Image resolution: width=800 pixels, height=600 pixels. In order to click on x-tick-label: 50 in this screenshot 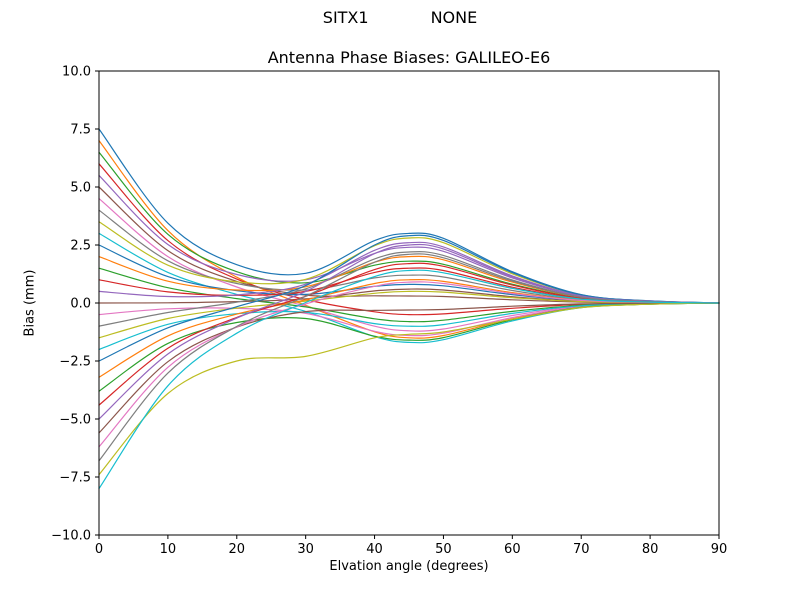, I will do `click(443, 549)`.